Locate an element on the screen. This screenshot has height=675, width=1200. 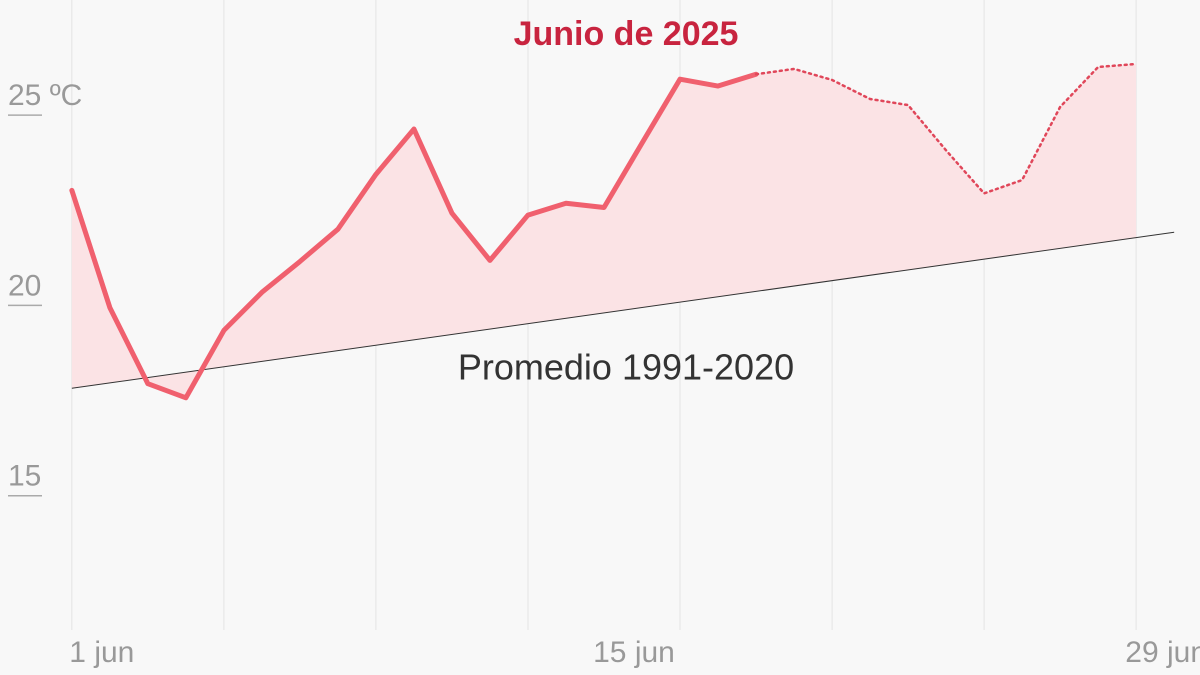
y-tick-label: 20 is located at coordinates (24, 285).